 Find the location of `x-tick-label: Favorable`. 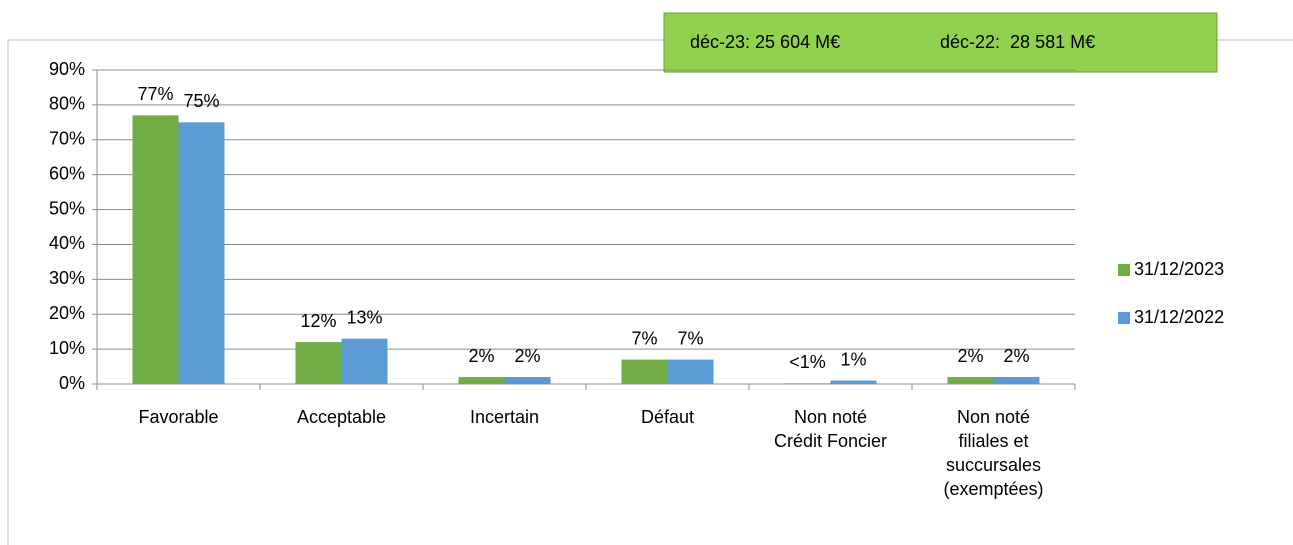

x-tick-label: Favorable is located at coordinates (178, 417).